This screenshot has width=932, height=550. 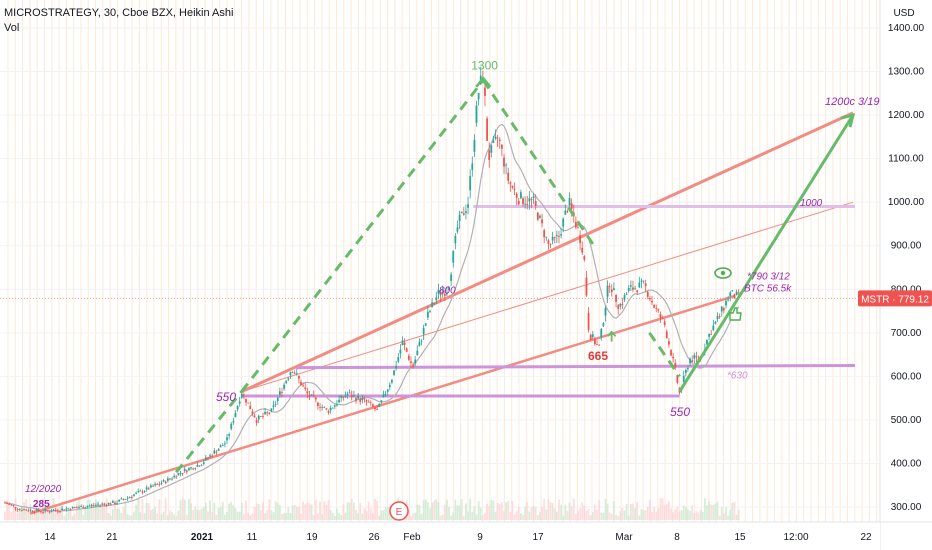 What do you see at coordinates (458, 537) in the screenshot?
I see `time-axis: 14 21 2021 11 19 26 Feb 9 17 Mar 8 15 12:00 22` at bounding box center [458, 537].